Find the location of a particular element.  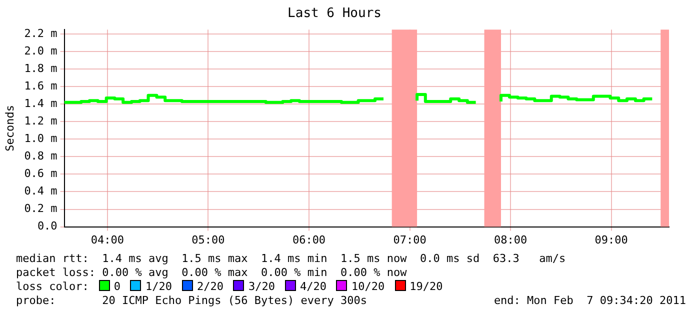

text: 19/20 is located at coordinates (426, 286).